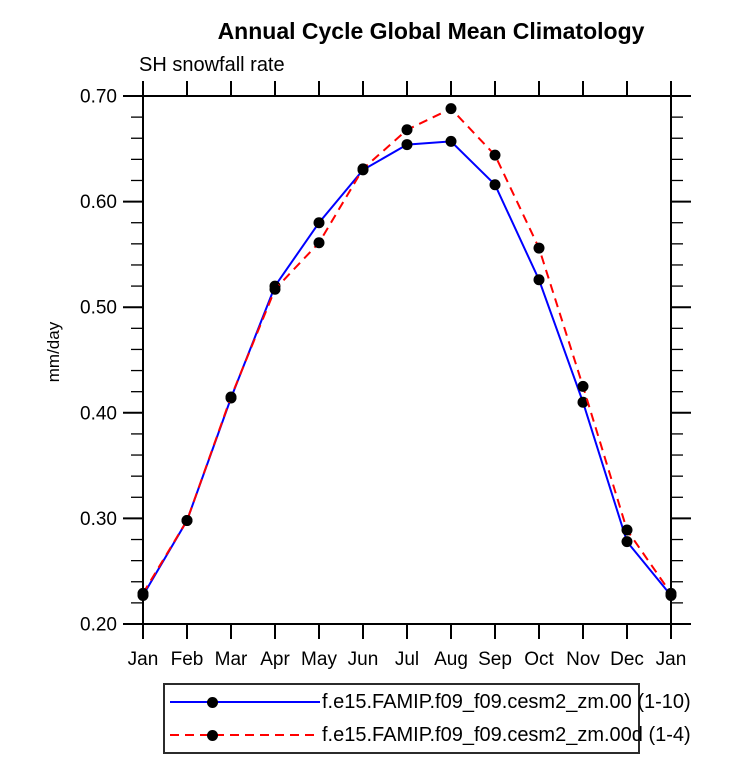 The image size is (733, 761). I want to click on y-tick-label: 0.50, so click(98, 308).